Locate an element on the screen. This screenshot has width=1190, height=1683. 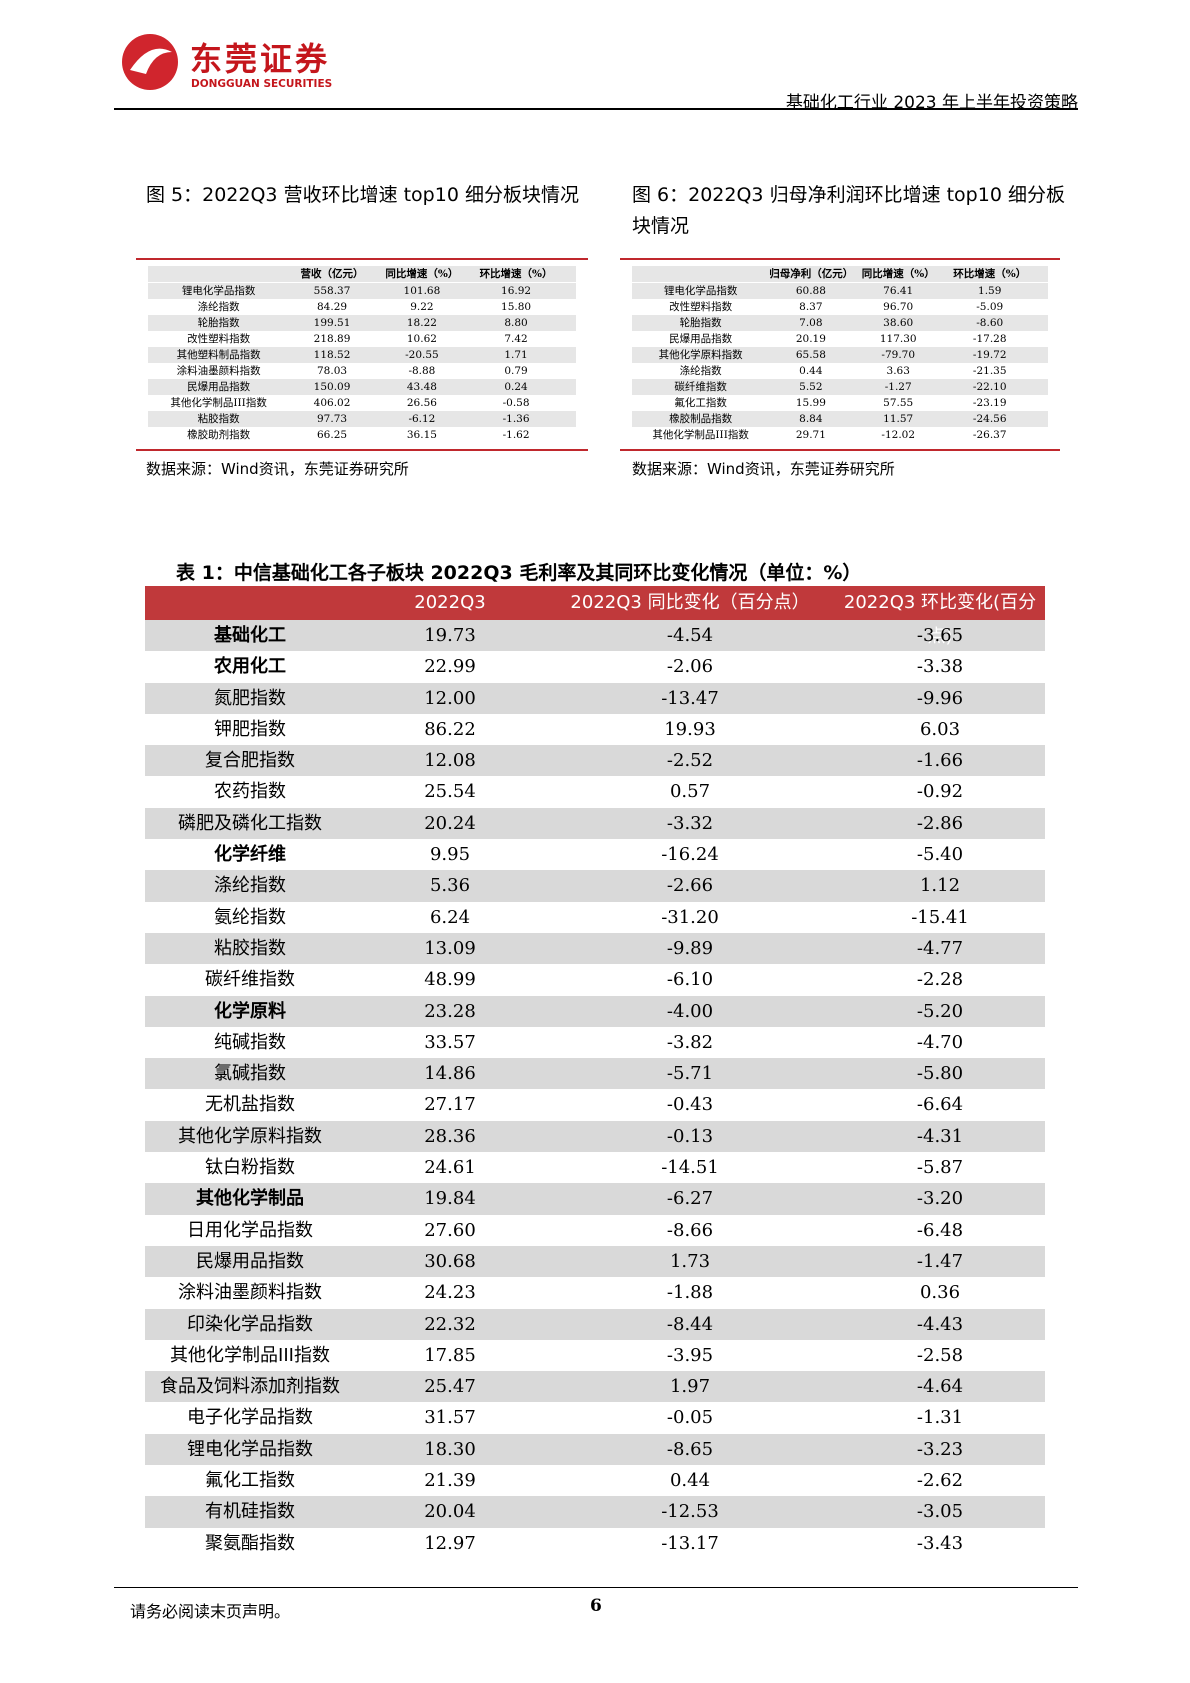
table-cell: 0.57 is located at coordinates (690, 792).